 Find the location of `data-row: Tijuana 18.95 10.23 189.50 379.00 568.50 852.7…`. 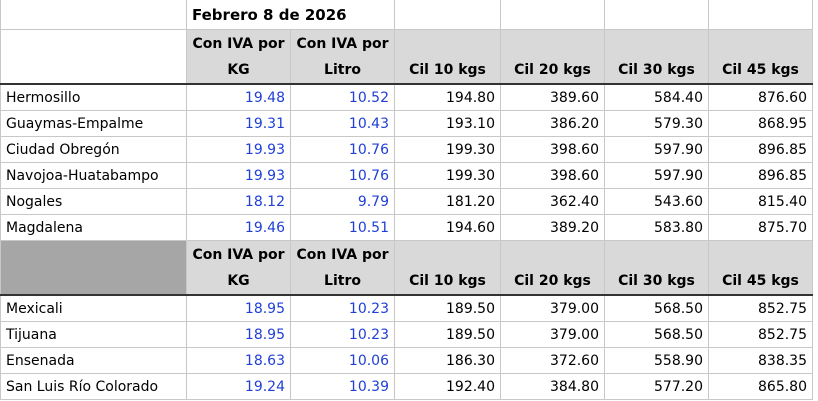

data-row: Tijuana 18.95 10.23 189.50 379.00 568.50 852.7… is located at coordinates (406, 334).